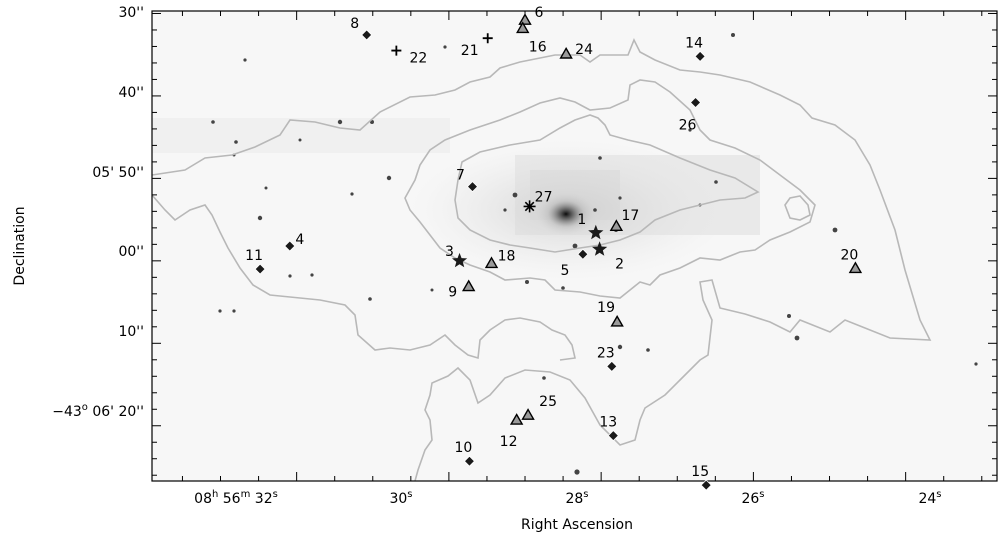 This screenshot has height=536, width=999. Describe the element at coordinates (613, 436) in the screenshot. I see `source-13-marker` at that location.